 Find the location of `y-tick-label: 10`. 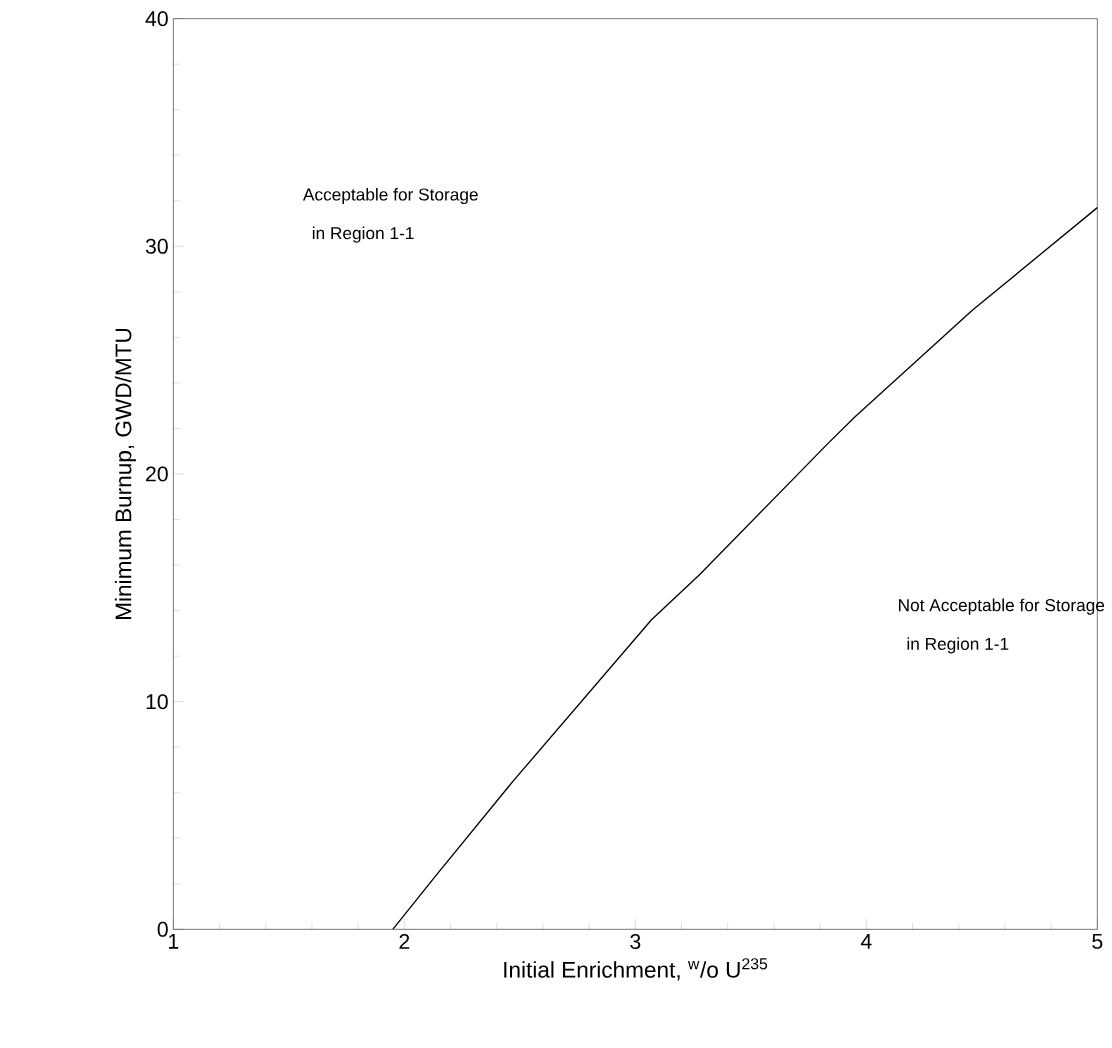

y-tick-label: 10 is located at coordinates (157, 702).